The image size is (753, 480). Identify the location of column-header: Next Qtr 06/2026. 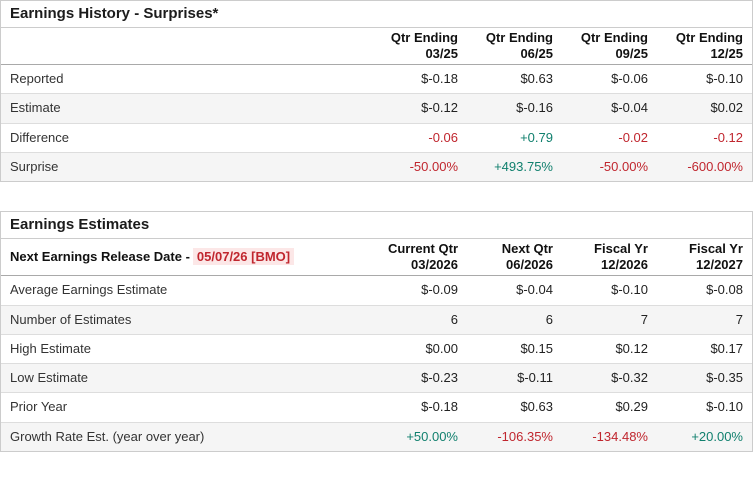
(514, 258).